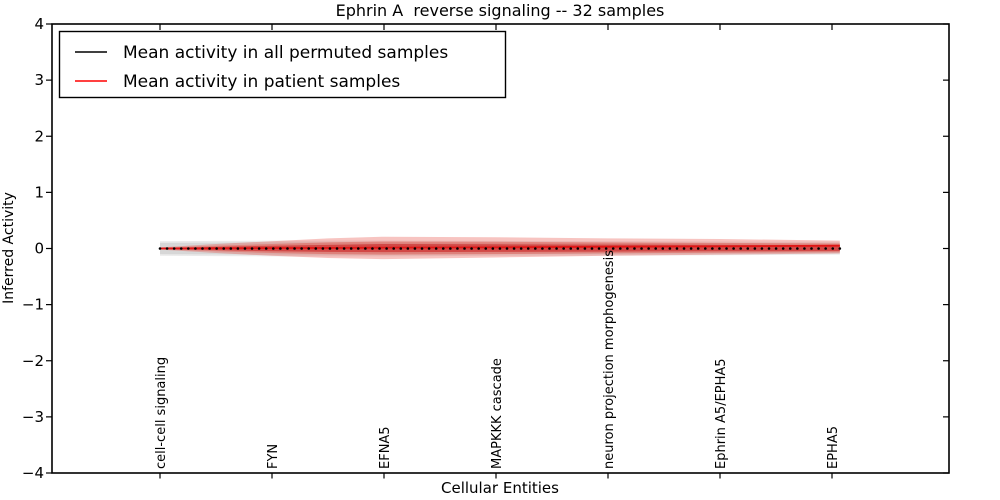 The height and width of the screenshot is (500, 1000). What do you see at coordinates (161, 413) in the screenshot?
I see `x-tick-label-1: cell-cell signaling` at bounding box center [161, 413].